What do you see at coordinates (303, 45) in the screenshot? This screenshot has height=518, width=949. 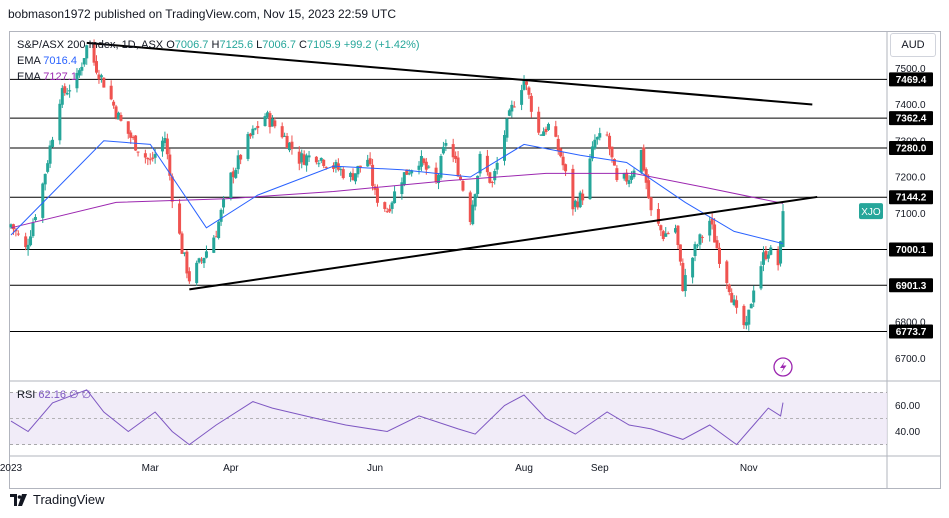 I see `close-label: C` at bounding box center [303, 45].